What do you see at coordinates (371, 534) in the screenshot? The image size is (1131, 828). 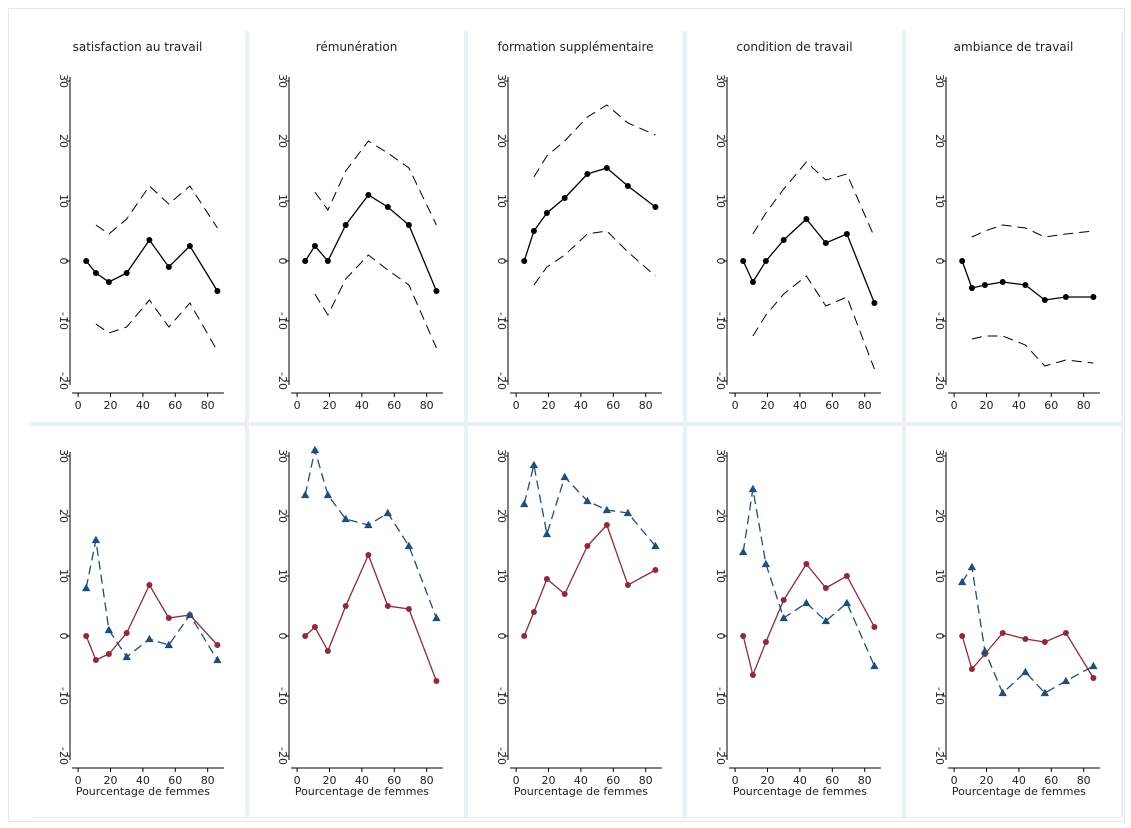 I see `series-line-blue-triangles` at bounding box center [371, 534].